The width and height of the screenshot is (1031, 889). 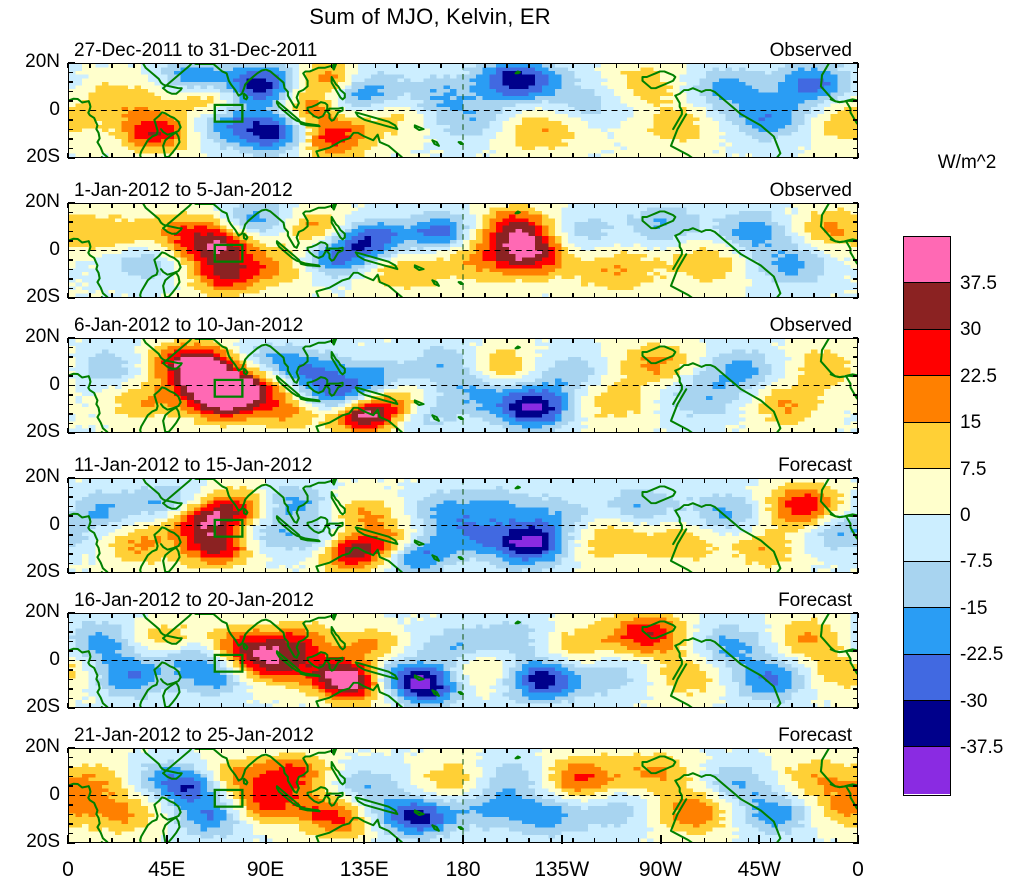 What do you see at coordinates (189, 325) in the screenshot?
I see `panel-date-label: 6-Jan-2012 to 10-Jan-2012` at bounding box center [189, 325].